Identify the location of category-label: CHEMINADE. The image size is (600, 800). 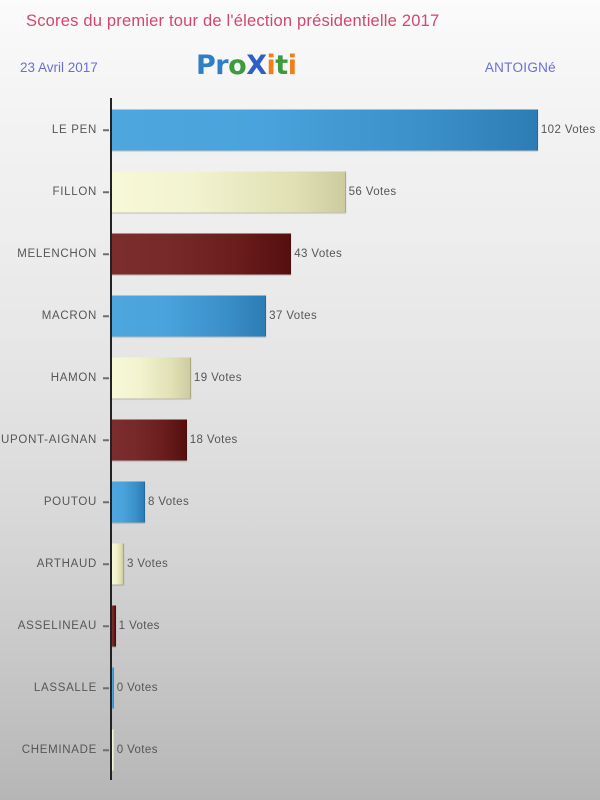
(59, 750).